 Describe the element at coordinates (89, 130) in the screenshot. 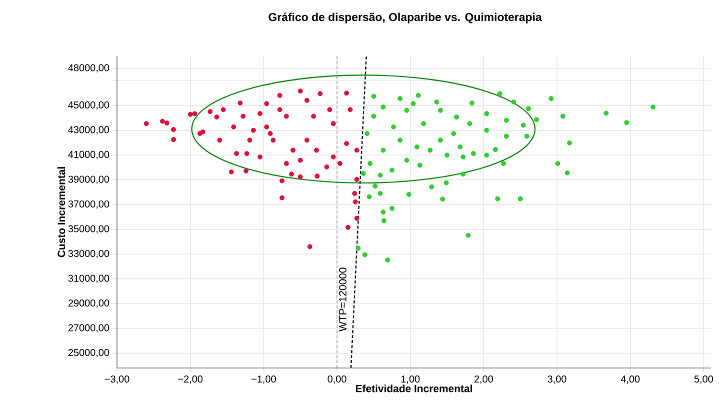

I see `y-tick-label: 43000,00` at that location.